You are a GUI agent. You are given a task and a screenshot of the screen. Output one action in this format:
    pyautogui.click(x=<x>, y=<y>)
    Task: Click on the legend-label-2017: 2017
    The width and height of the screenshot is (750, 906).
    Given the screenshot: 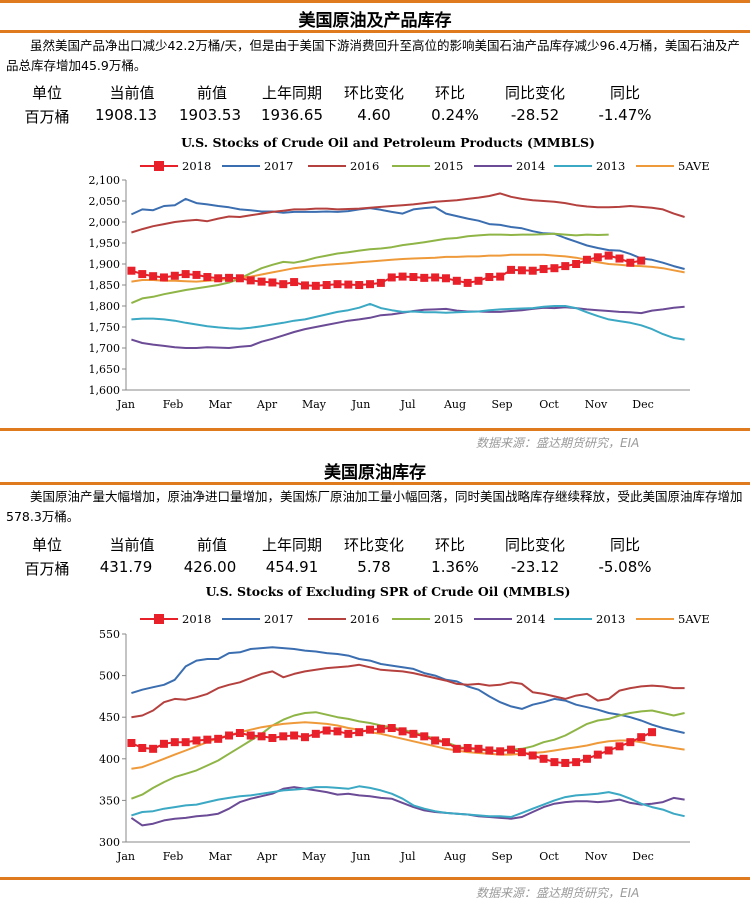 What is the action you would take?
    pyautogui.click(x=278, y=619)
    